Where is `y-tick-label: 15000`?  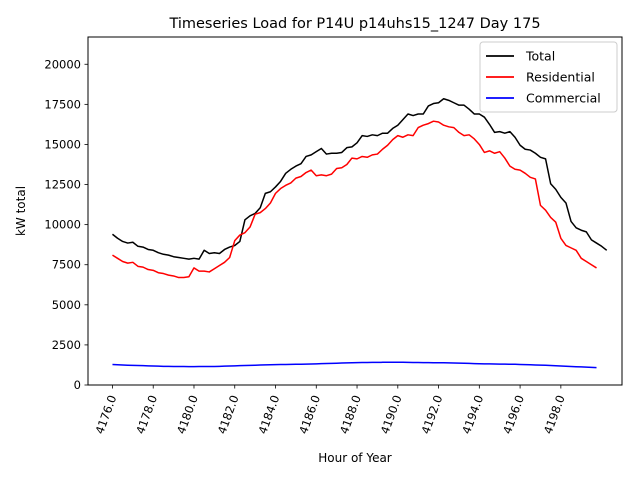 y-tick-label: 15000 is located at coordinates (62, 144).